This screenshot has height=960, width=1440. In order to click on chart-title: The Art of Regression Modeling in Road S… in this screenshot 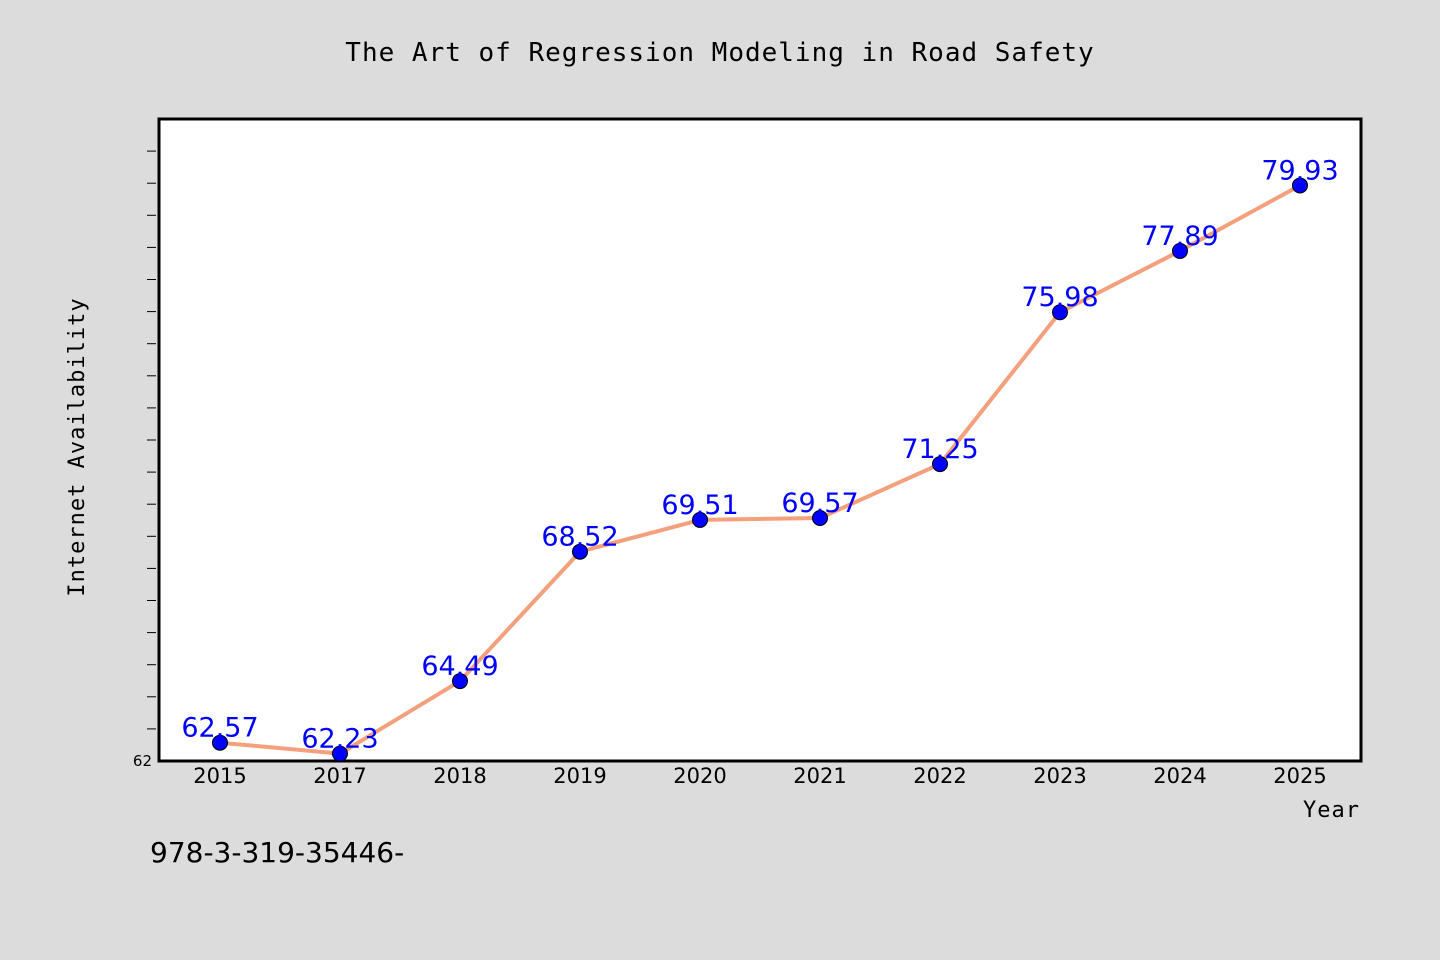, I will do `click(719, 53)`.